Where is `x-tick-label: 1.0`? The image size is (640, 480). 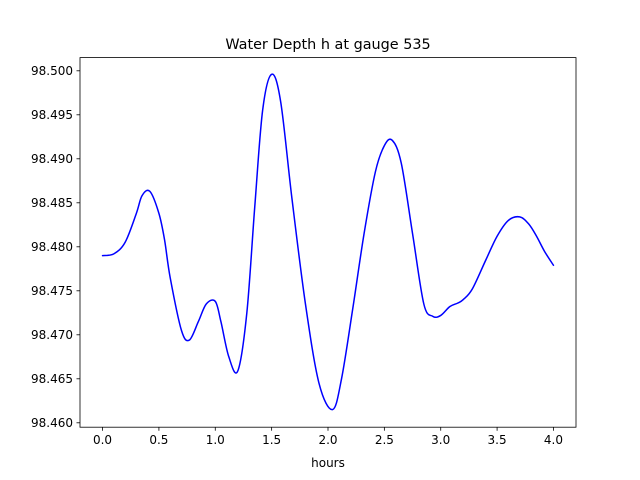
x-tick-label: 1.0 is located at coordinates (215, 440).